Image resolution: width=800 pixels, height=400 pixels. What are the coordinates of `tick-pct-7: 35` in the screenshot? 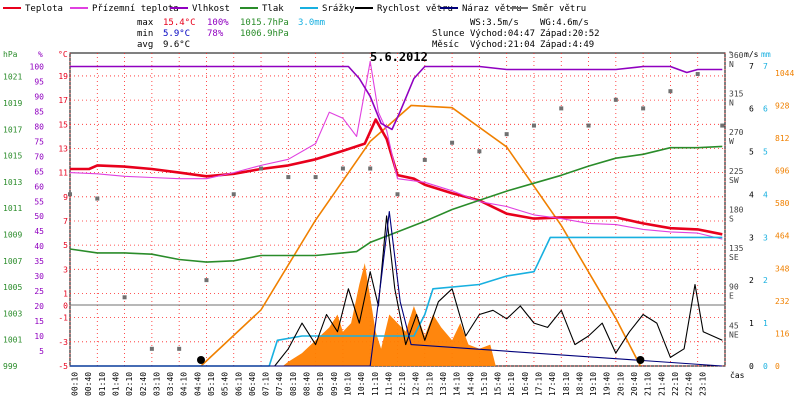 It's located at (39, 261).